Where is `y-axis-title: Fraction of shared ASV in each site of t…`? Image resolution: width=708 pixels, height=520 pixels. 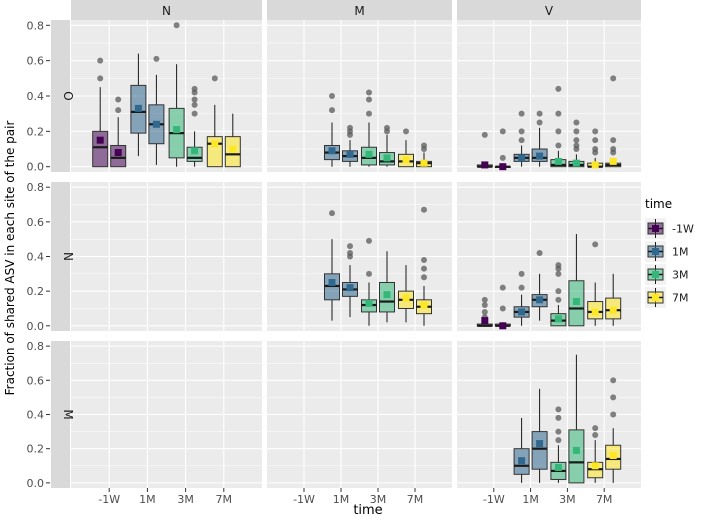 y-axis-title: Fraction of shared ASV in each site of t… is located at coordinates (10, 258).